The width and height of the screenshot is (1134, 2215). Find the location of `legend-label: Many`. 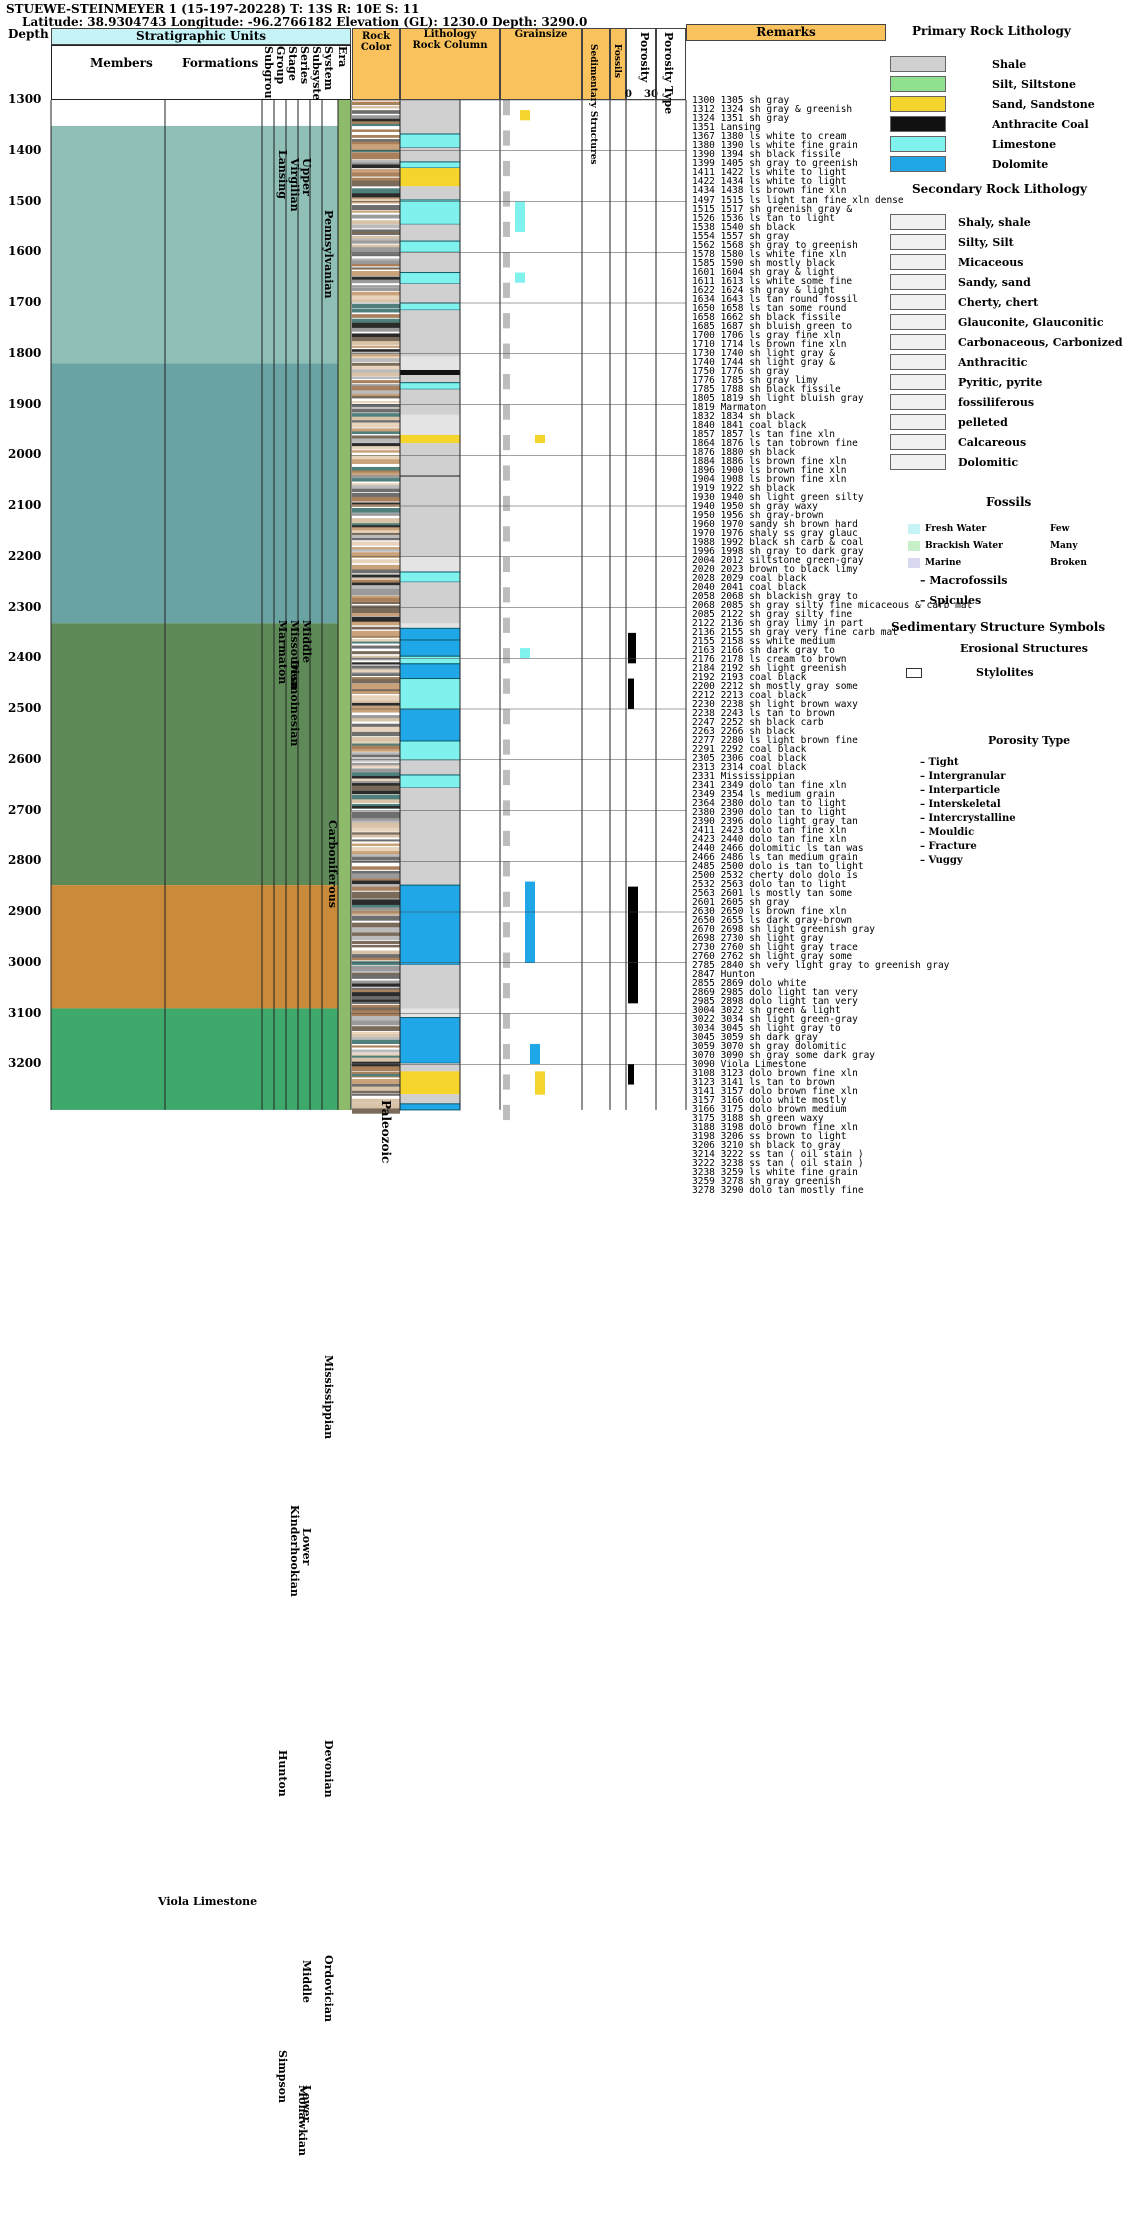

legend-label: Many is located at coordinates (1064, 546).